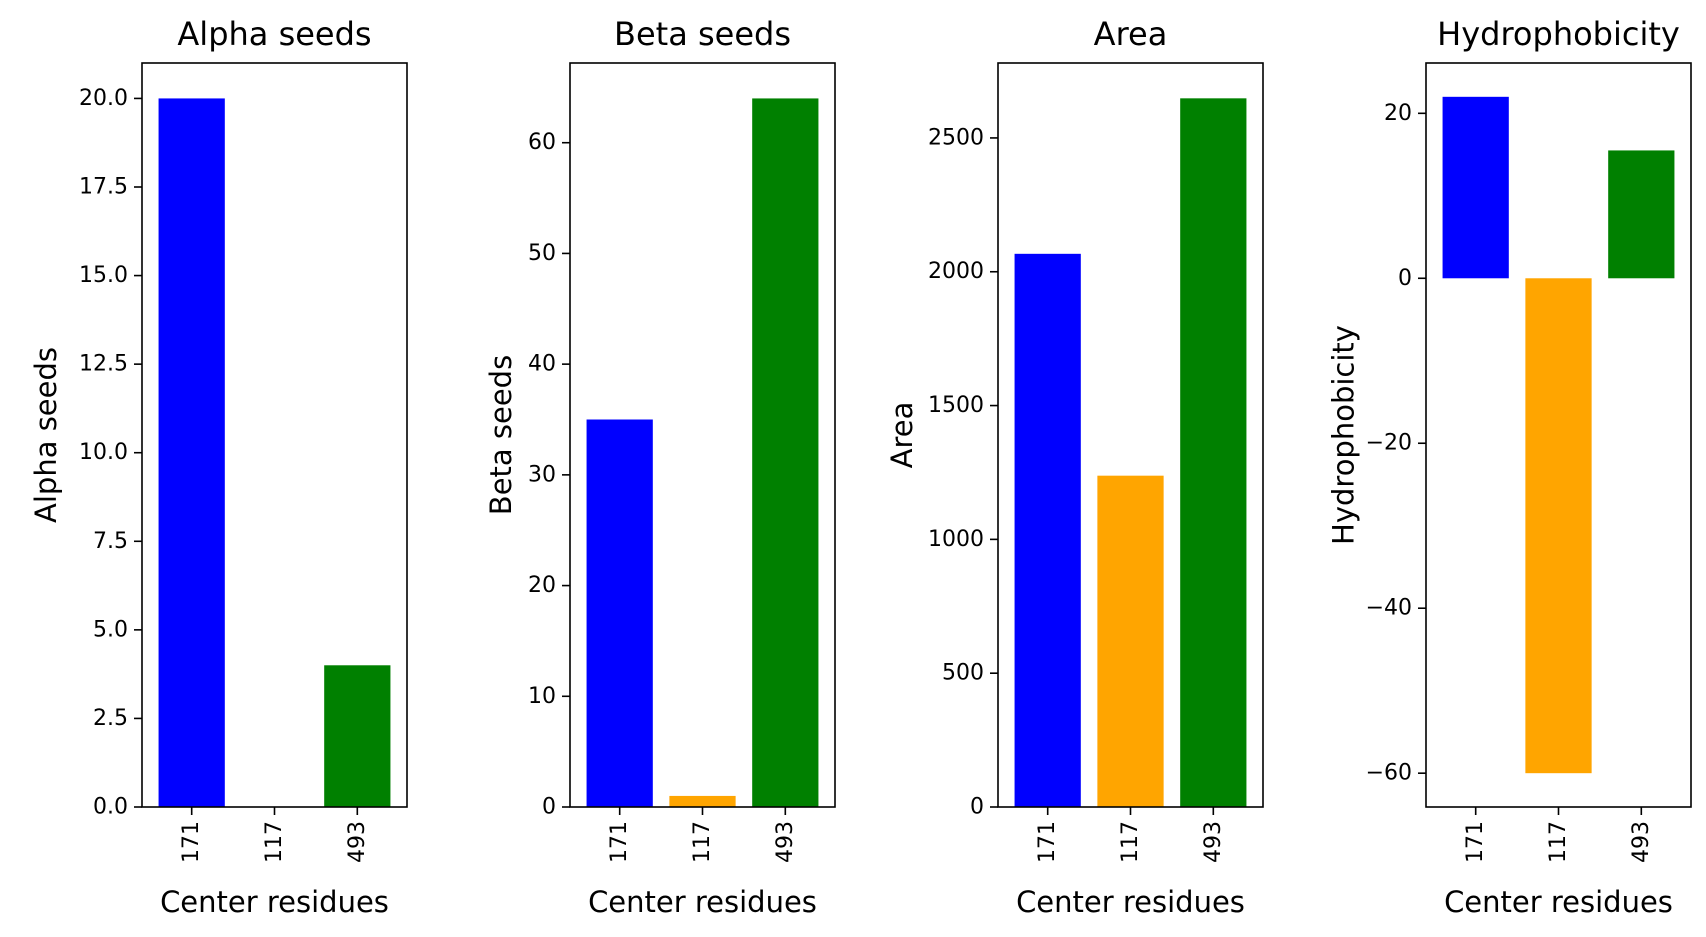 Image resolution: width=1706 pixels, height=937 pixels. Describe the element at coordinates (103, 452) in the screenshot. I see `y-tick-label: 10.0` at that location.